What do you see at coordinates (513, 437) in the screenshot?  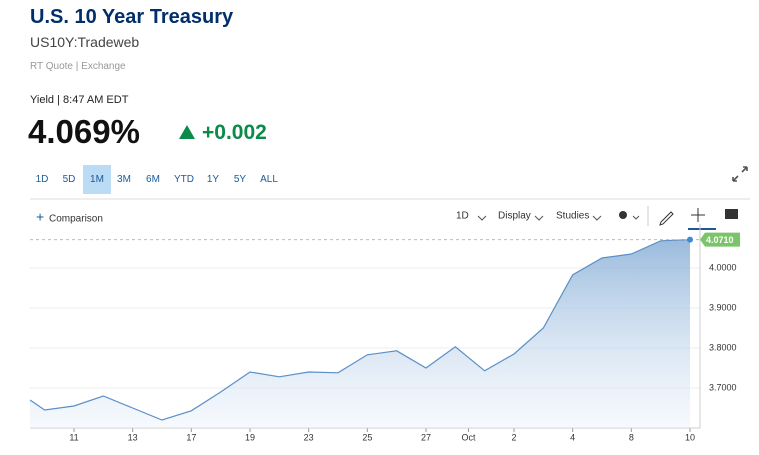 I see `x-tick-label: 2` at bounding box center [513, 437].